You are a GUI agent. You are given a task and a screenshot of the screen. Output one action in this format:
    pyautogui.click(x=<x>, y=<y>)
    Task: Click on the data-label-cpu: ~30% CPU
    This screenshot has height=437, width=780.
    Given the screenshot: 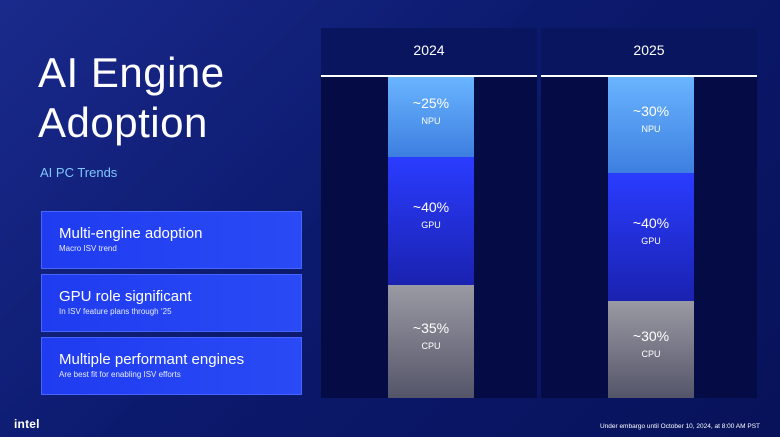 What is the action you would take?
    pyautogui.click(x=651, y=344)
    